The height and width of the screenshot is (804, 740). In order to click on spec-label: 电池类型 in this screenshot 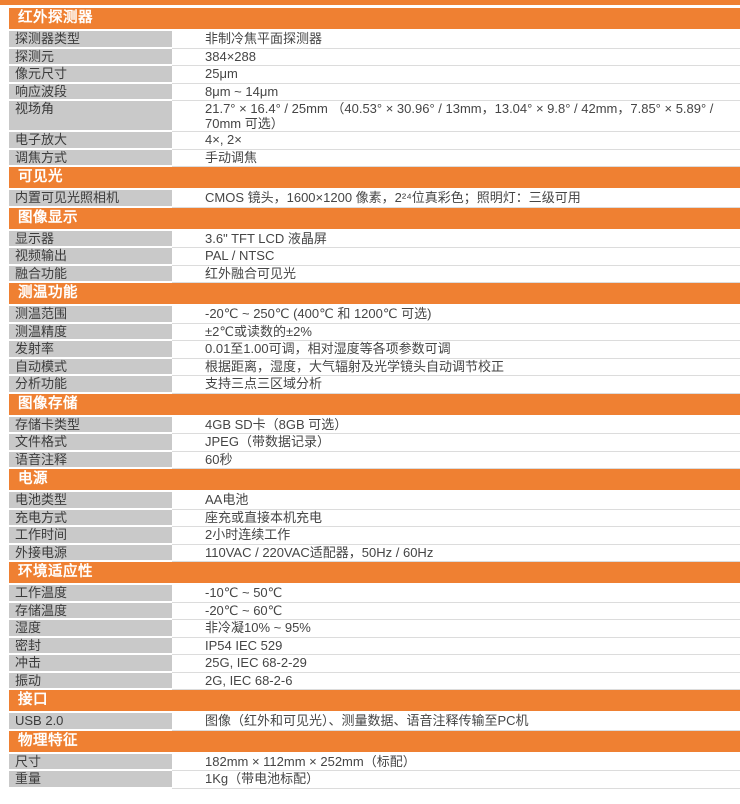, I will do `click(90, 501)`.